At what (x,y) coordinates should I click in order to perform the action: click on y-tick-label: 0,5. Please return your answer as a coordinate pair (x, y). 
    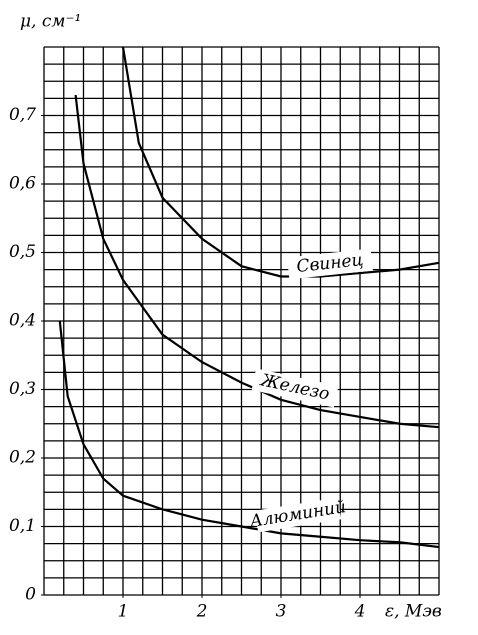
    Looking at the image, I should click on (22, 252).